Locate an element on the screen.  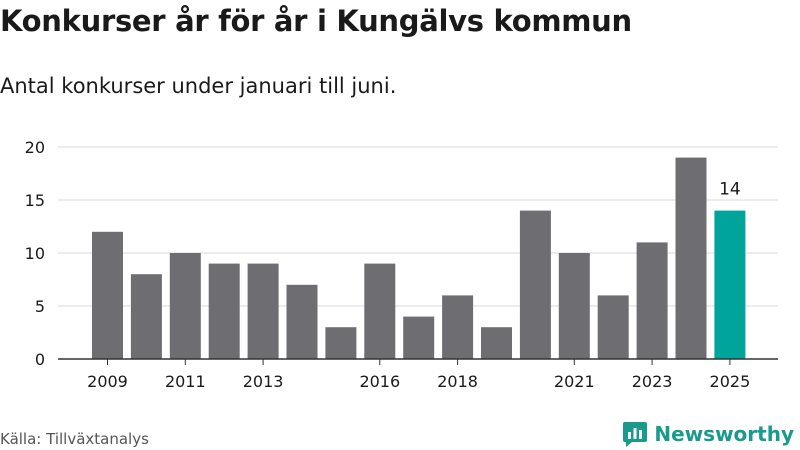
x-tick-label: 2011 is located at coordinates (185, 381).